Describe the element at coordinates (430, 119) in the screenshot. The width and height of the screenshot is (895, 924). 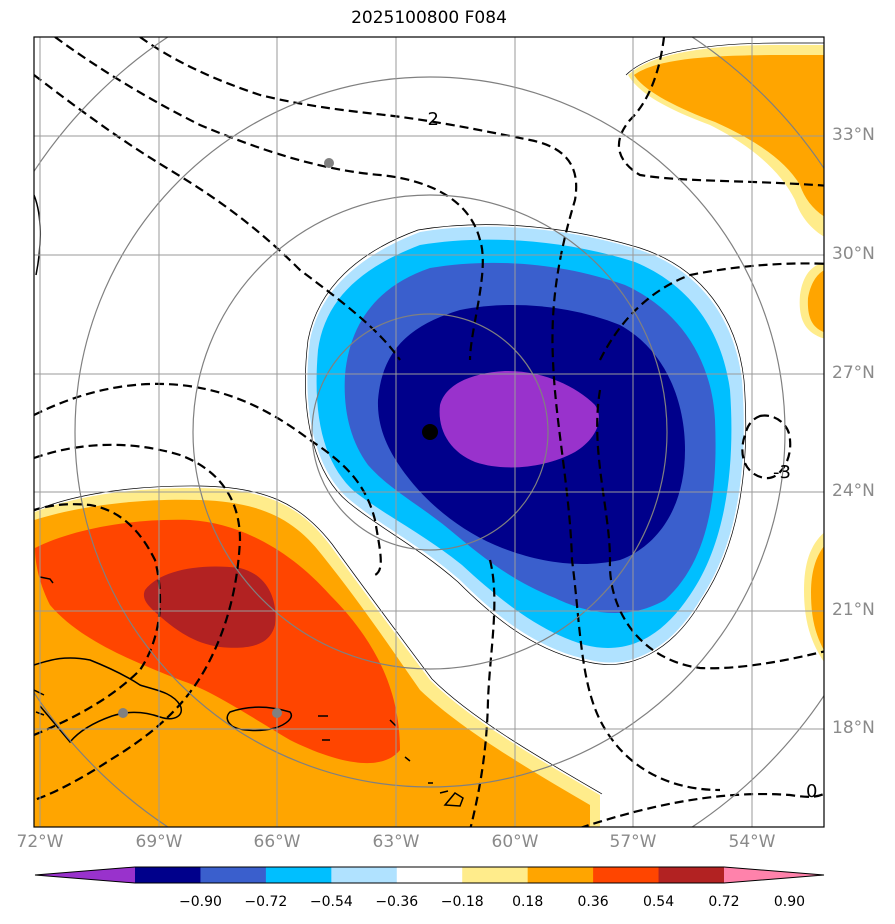
I see `contour-label: -2` at that location.